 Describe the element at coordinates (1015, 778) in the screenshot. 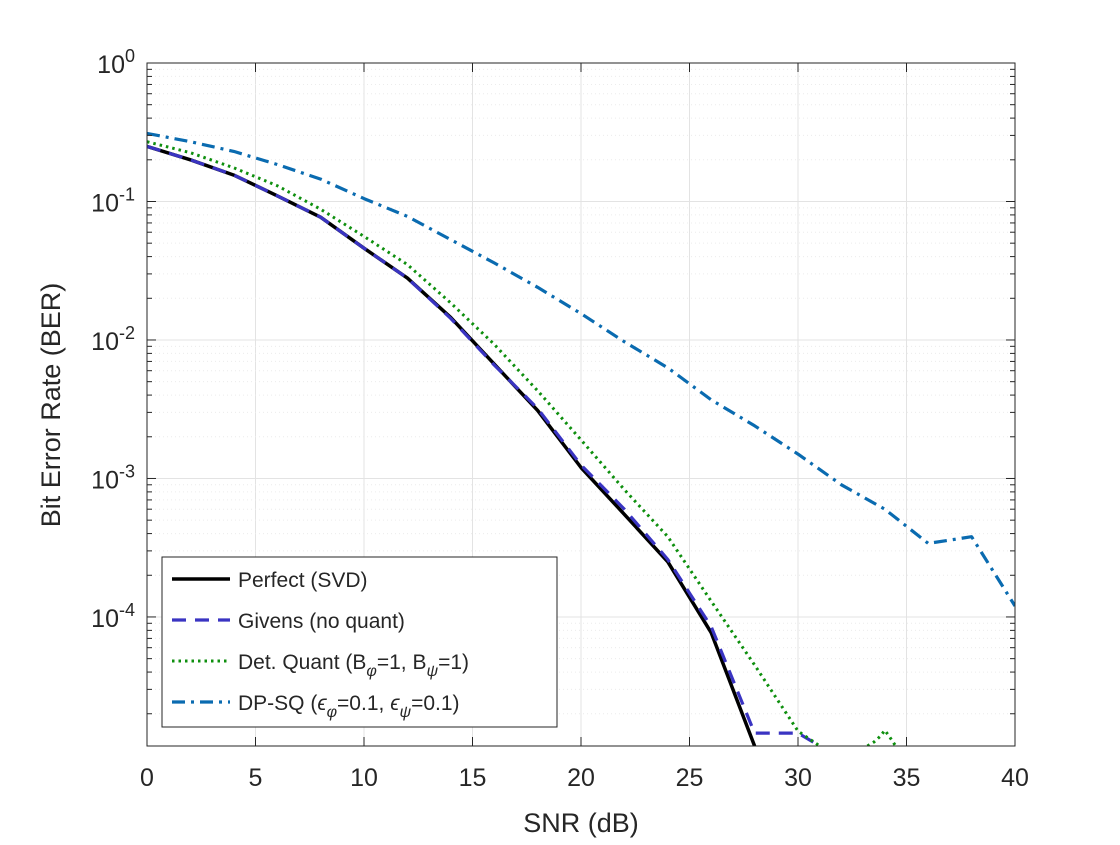

I see `x-tick-label: 40` at that location.